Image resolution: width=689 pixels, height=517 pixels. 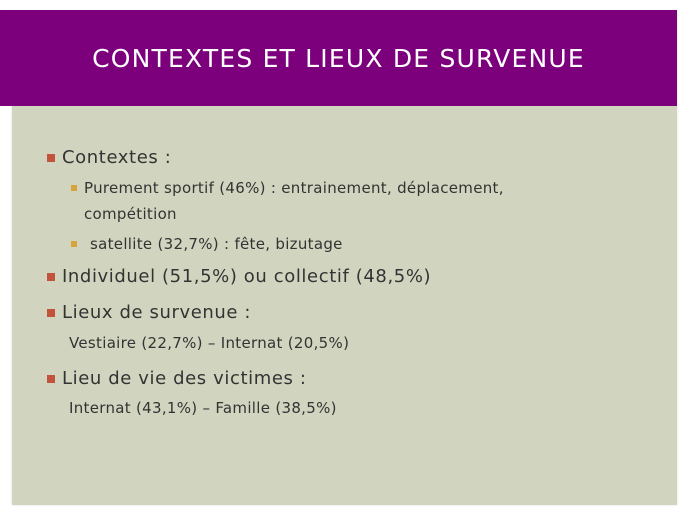 I want to click on sub-bullet-purement-sportif-continued: compétition, so click(x=130, y=214).